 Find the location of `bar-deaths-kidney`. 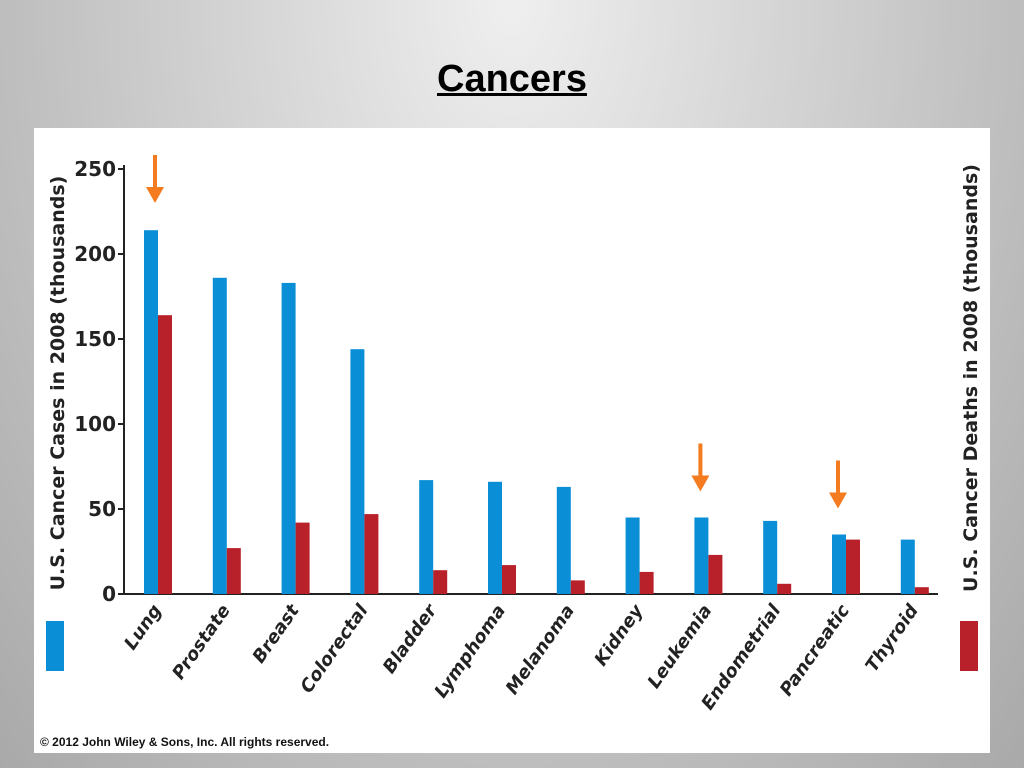

bar-deaths-kidney is located at coordinates (646, 582).